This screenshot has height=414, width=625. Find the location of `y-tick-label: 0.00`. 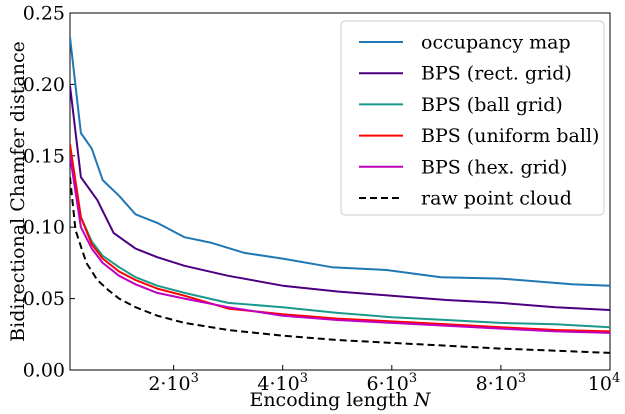

y-tick-label: 0.00 is located at coordinates (44, 371).